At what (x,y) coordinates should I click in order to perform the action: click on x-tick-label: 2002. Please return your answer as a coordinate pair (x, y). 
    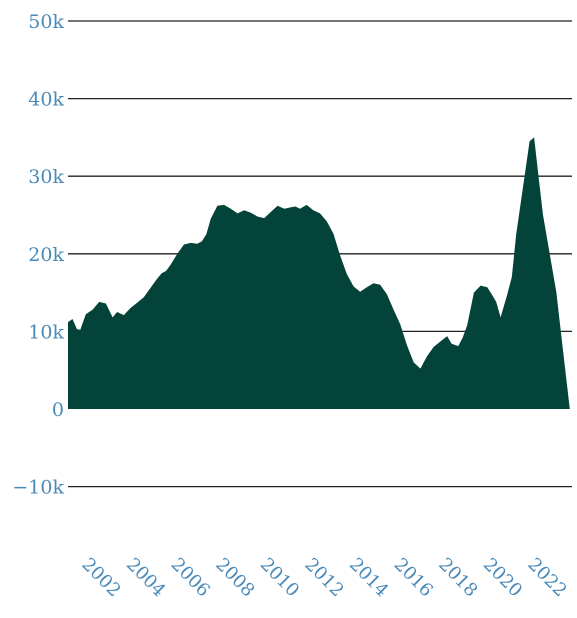
    Looking at the image, I should click on (101, 577).